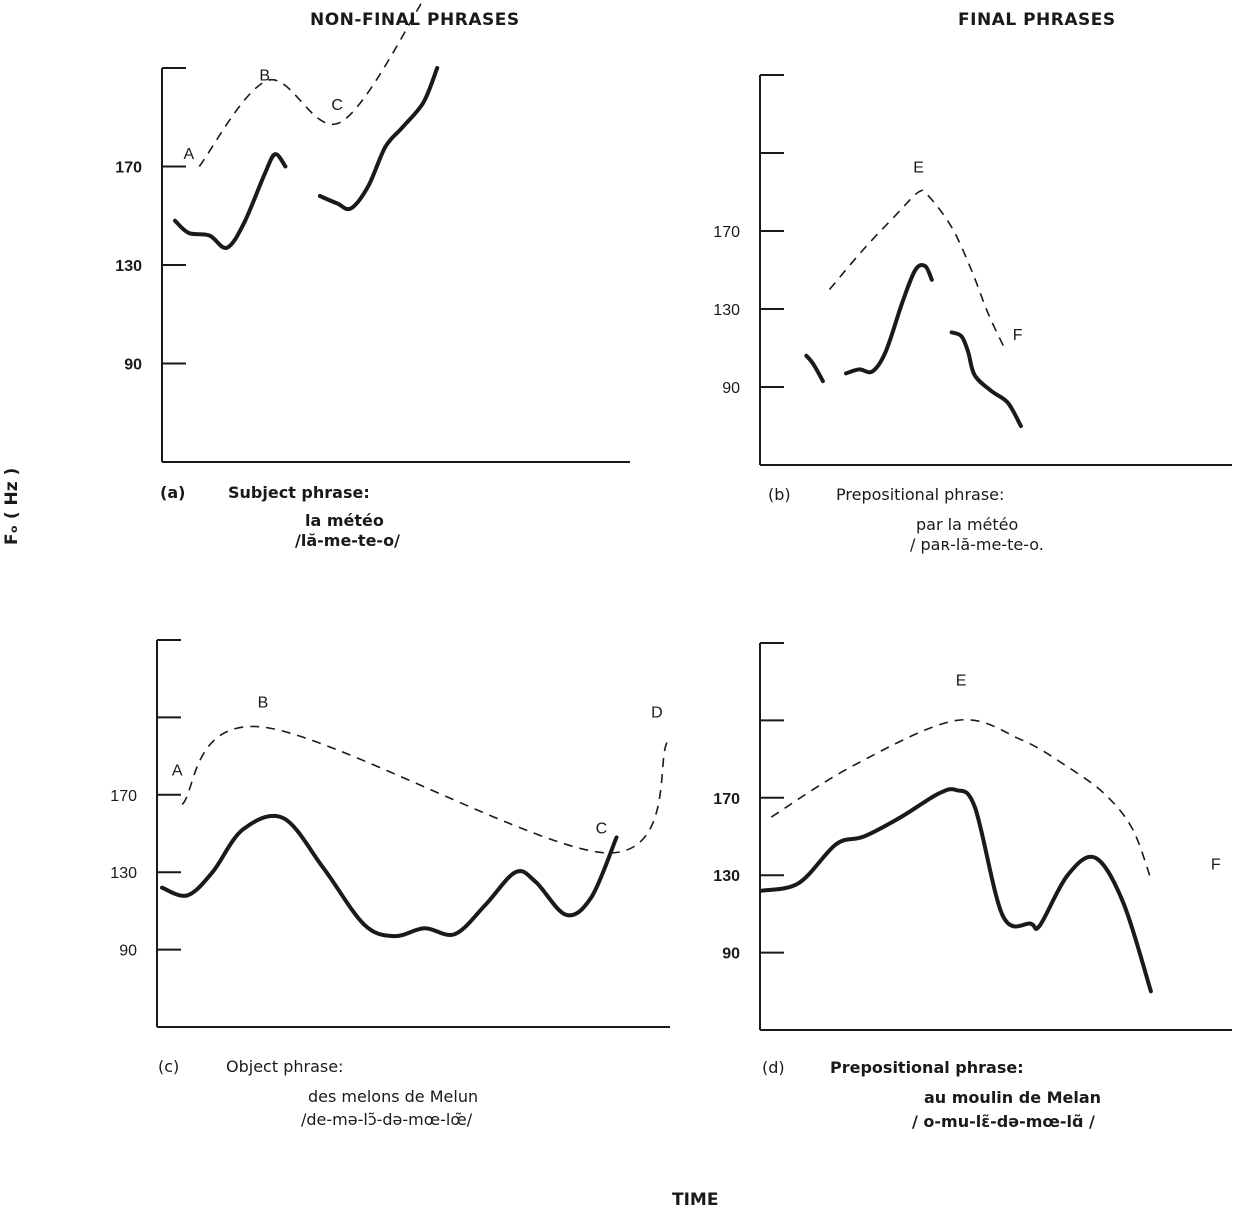  Describe the element at coordinates (1018, 335) in the screenshot. I see `point-label-b-F: F` at that location.